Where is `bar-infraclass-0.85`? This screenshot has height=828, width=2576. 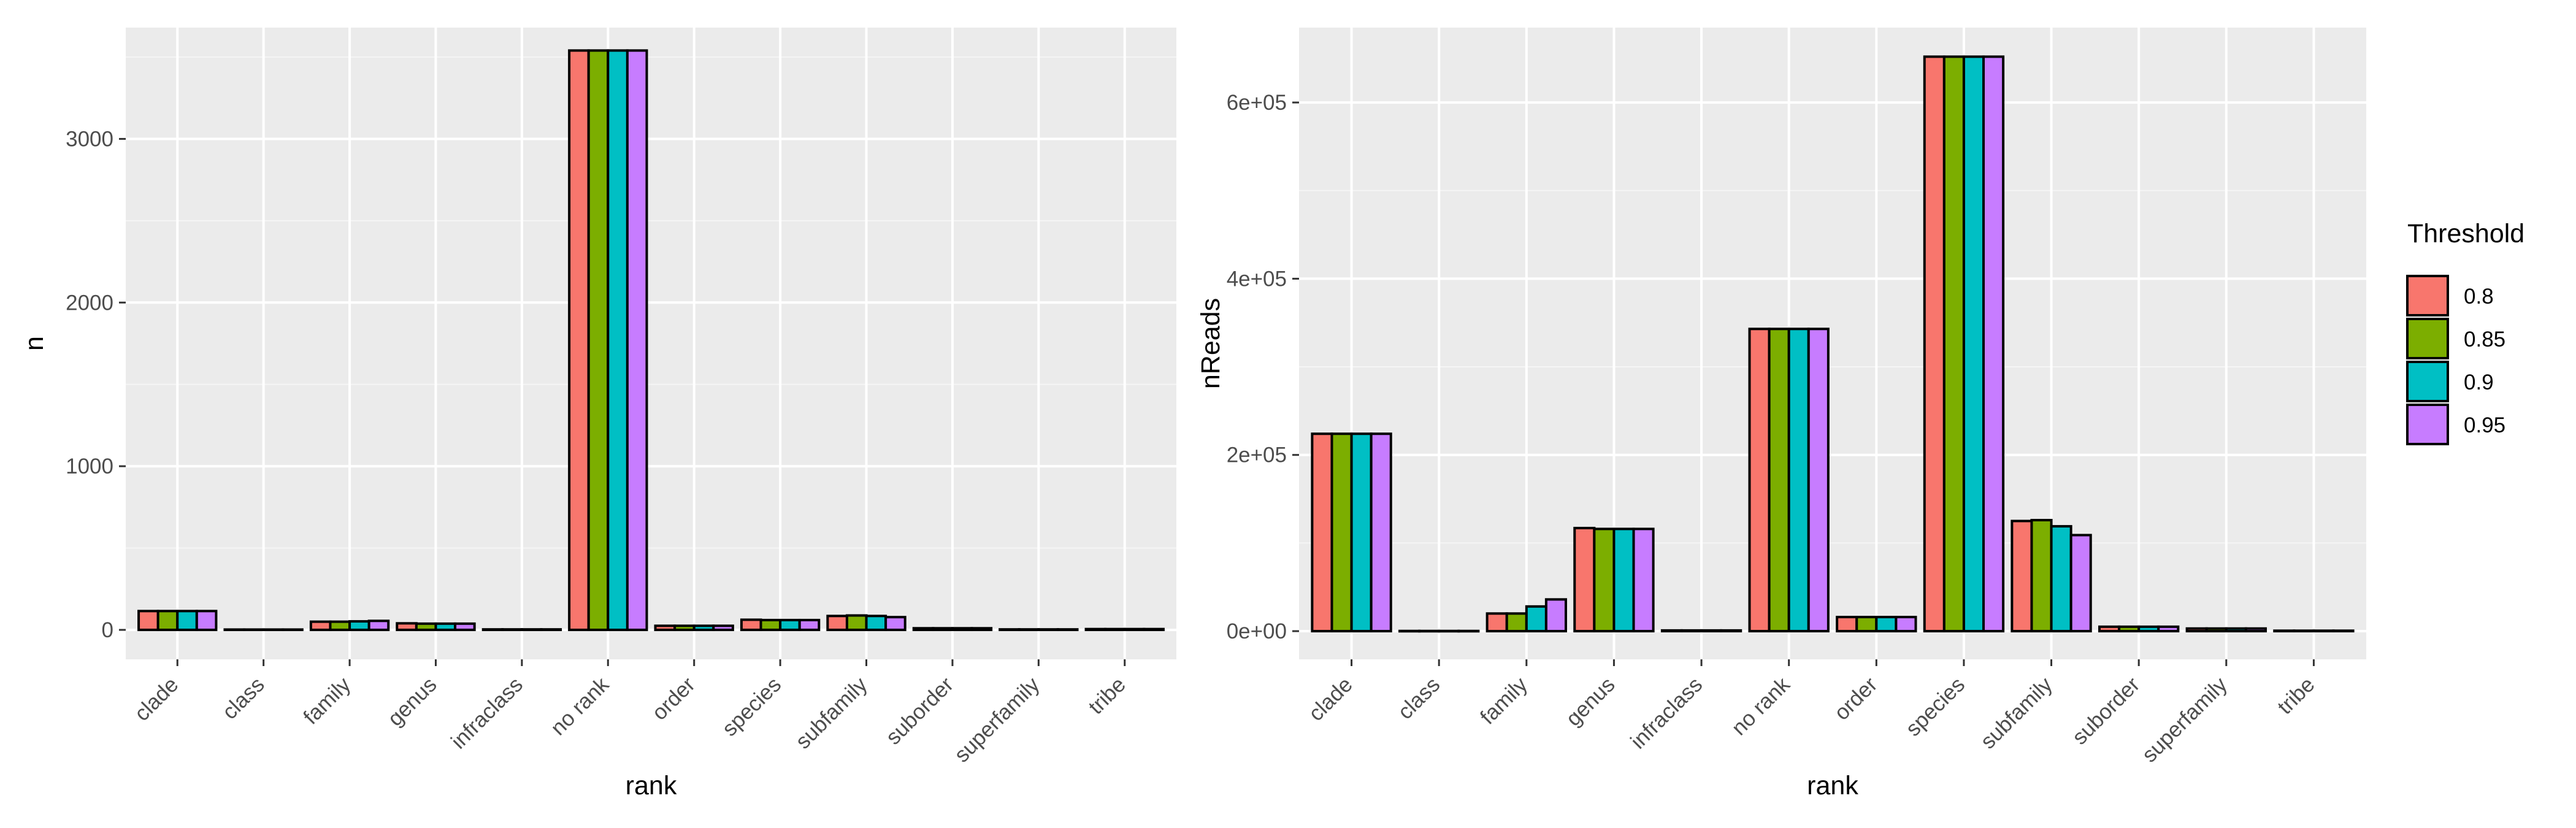 bar-infraclass-0.85 is located at coordinates (512, 629).